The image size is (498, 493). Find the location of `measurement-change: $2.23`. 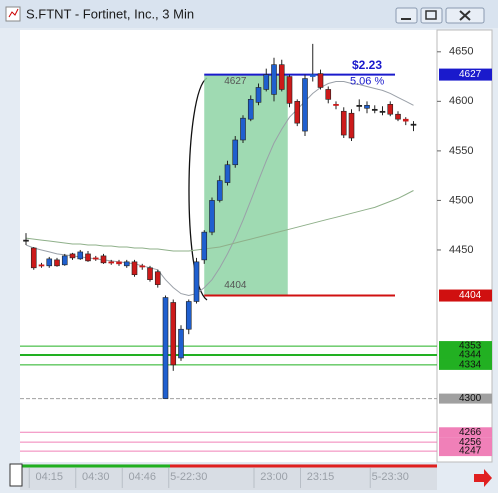

measurement-change: $2.23 is located at coordinates (367, 65).